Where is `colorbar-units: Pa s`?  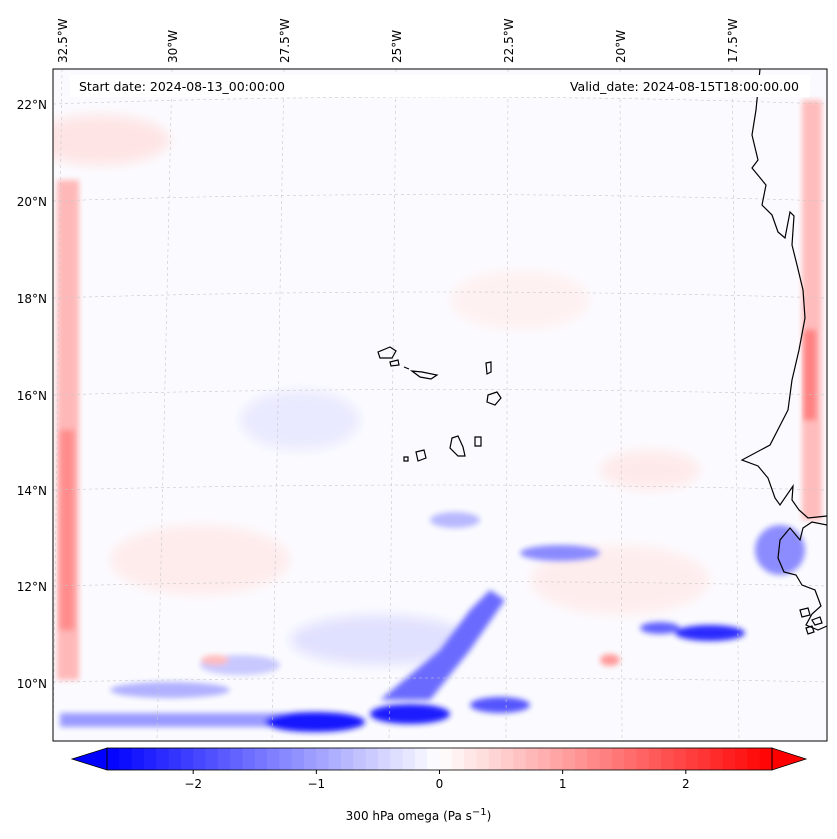 colorbar-units: Pa s is located at coordinates (459, 816).